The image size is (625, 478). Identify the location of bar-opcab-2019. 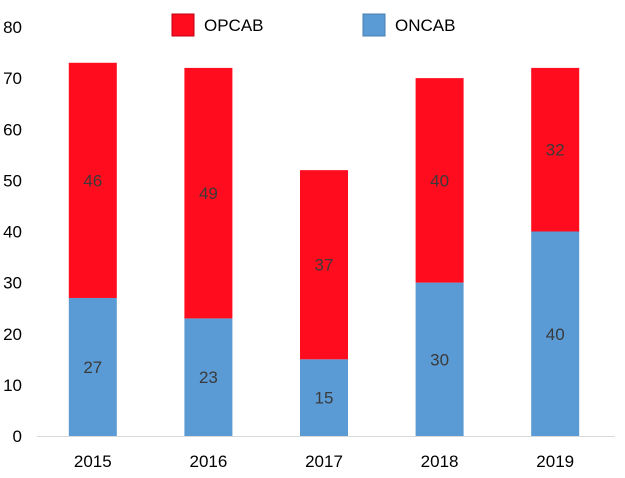
(555, 149).